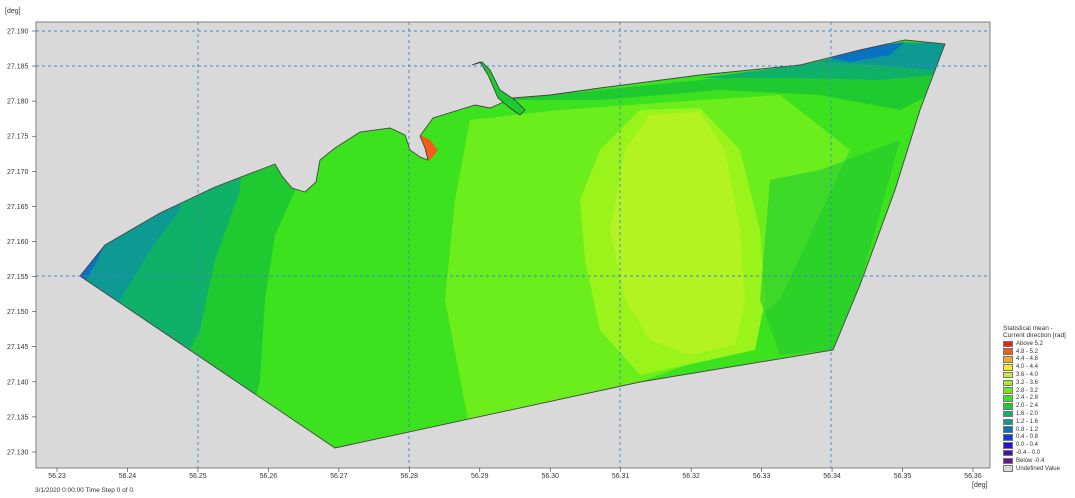  Describe the element at coordinates (515, 470) in the screenshot. I see `x-axis-ticks` at that location.